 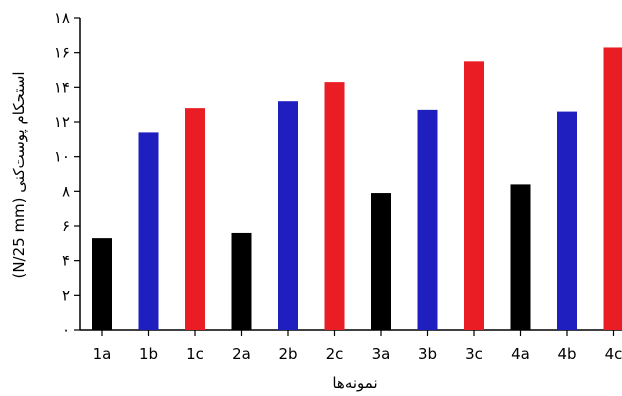 What do you see at coordinates (567, 220) in the screenshot?
I see `bar-4b` at bounding box center [567, 220].